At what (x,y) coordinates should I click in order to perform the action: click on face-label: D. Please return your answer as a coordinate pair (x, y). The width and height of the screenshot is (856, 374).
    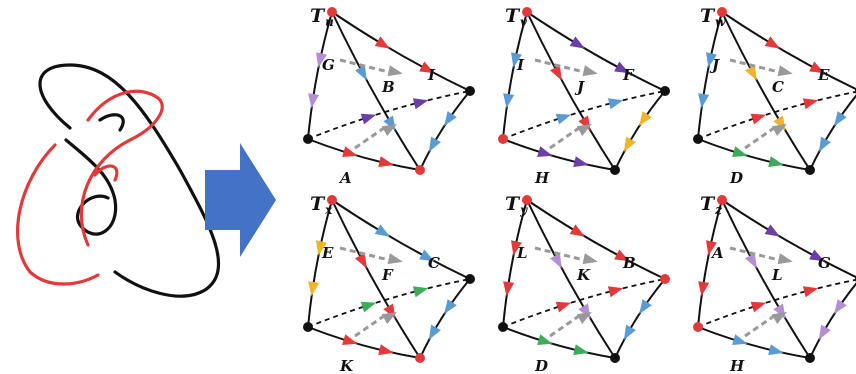
    Looking at the image, I should click on (736, 178).